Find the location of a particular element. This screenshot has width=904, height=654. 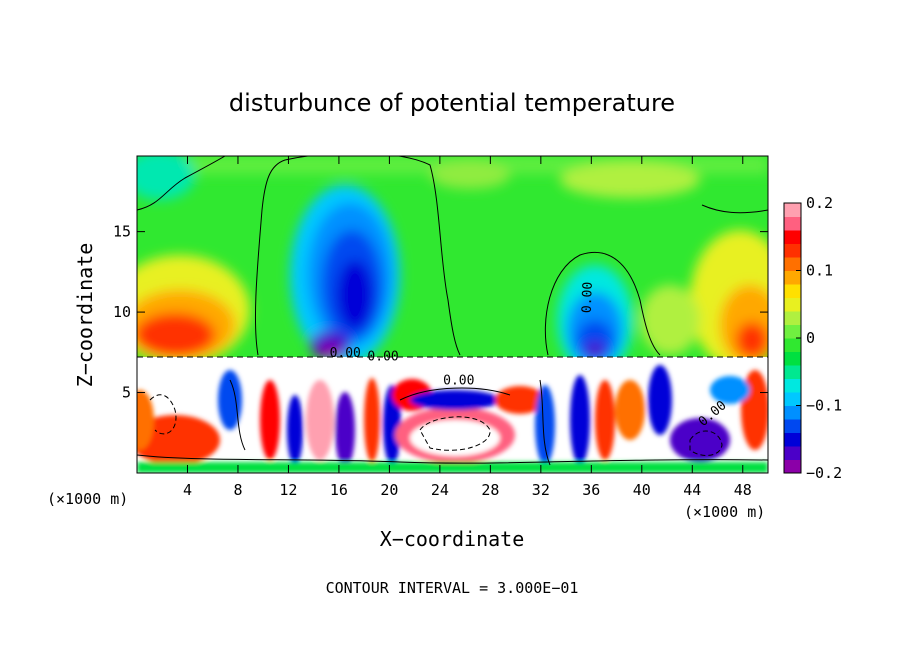

colorbar: 0.2 0.1 0 −0.1 −0.2 is located at coordinates (812, 338).